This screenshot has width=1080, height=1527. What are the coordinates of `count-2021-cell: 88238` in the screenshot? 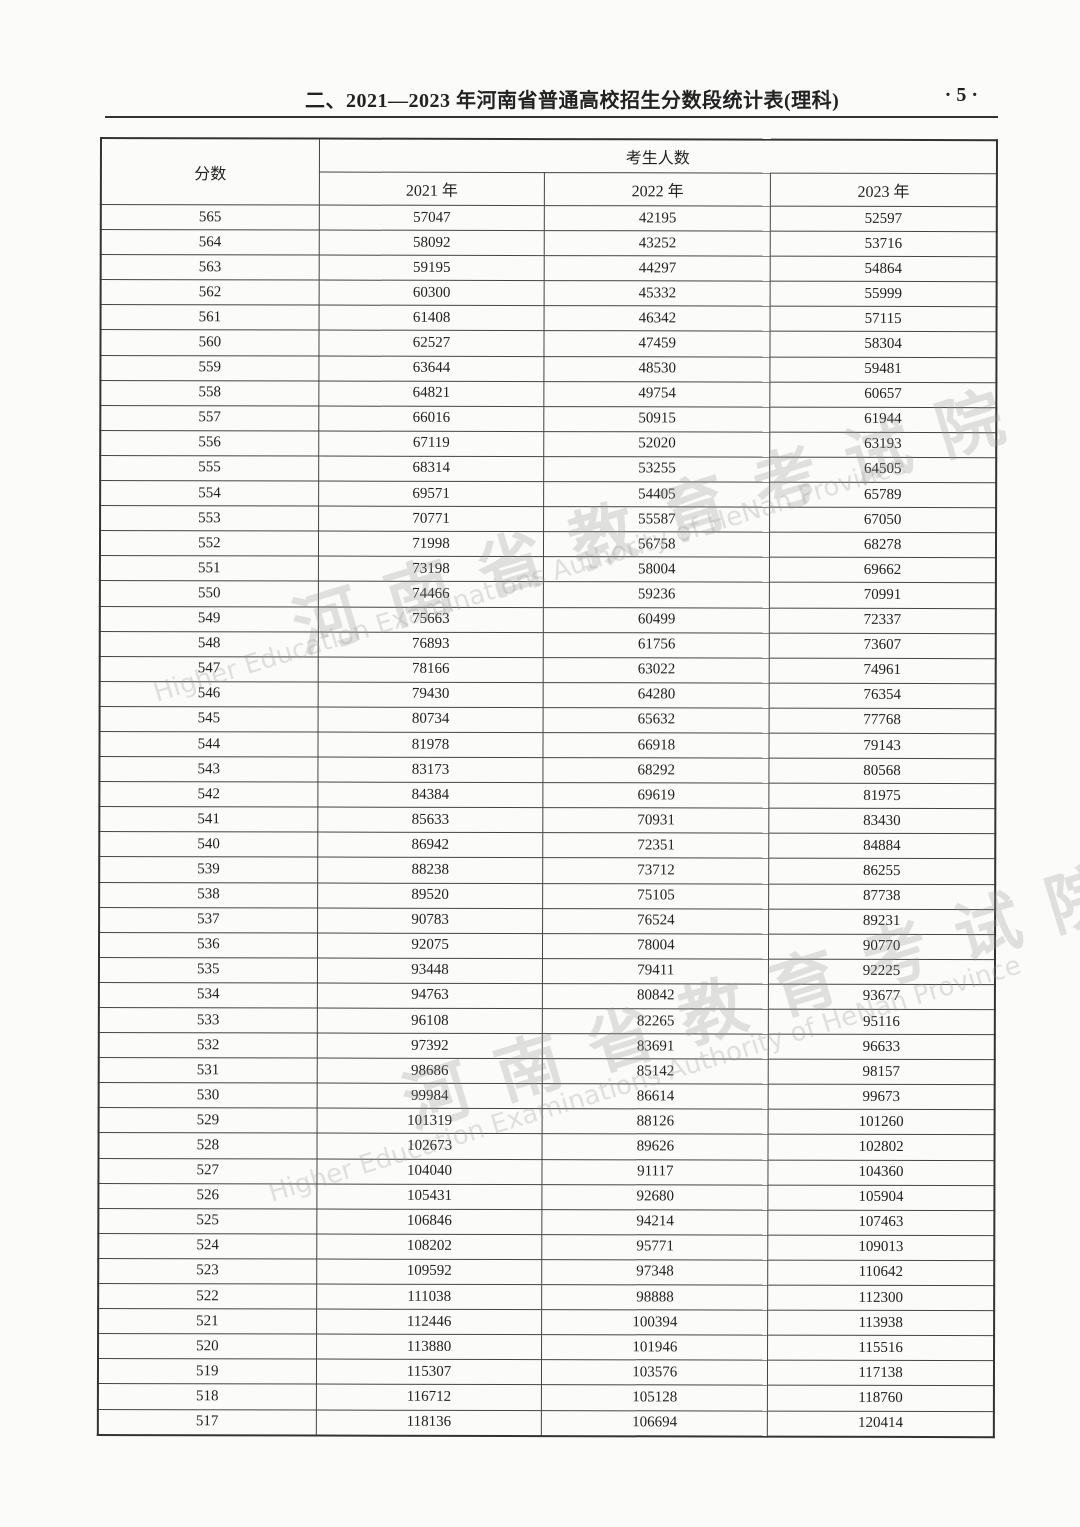 It's located at (430, 870).